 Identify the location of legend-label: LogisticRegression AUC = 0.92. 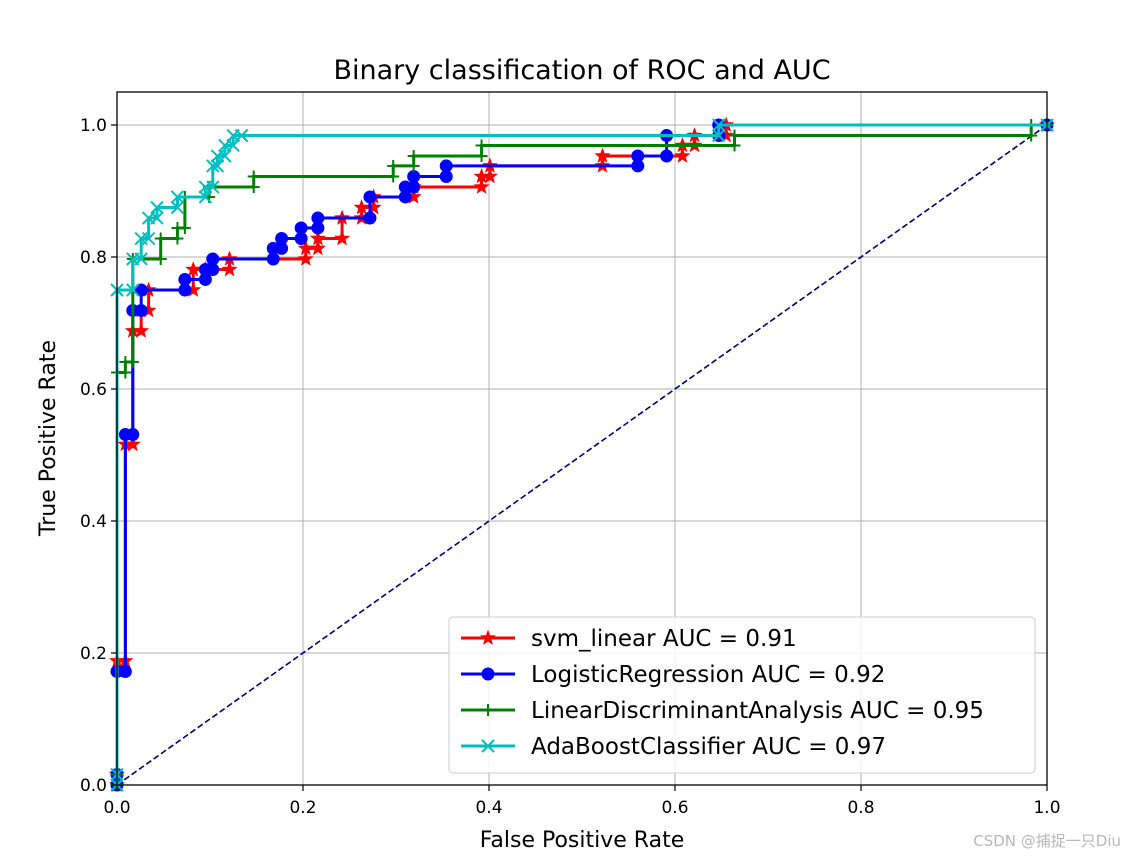
(708, 675).